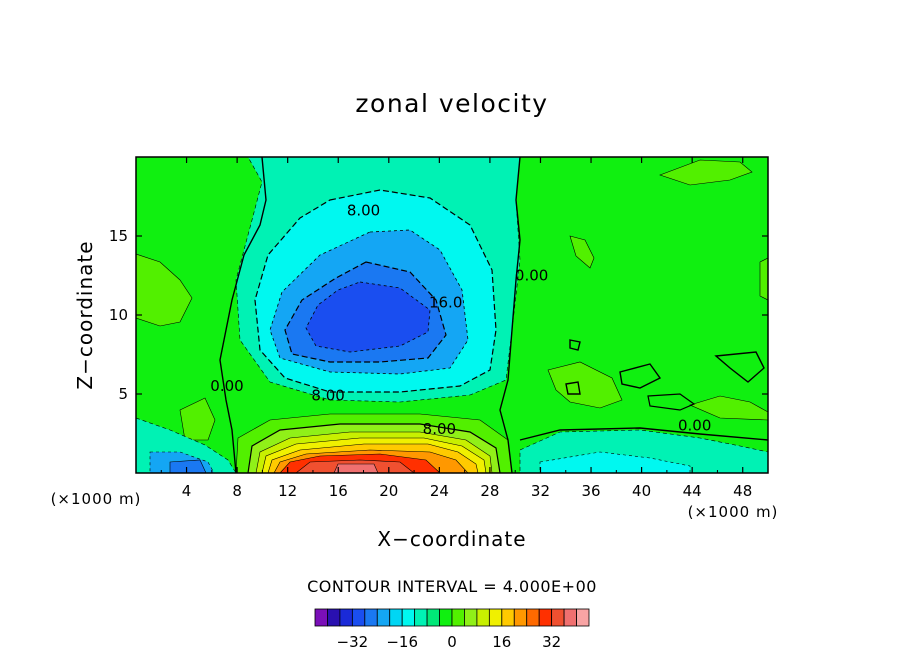  I want to click on y-tick-label: 5, so click(123, 394).